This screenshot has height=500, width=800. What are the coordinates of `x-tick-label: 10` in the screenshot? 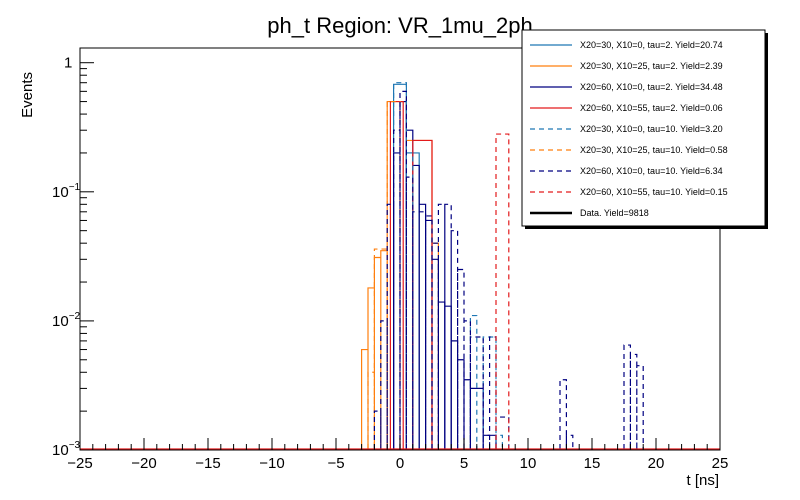 It's located at (528, 463).